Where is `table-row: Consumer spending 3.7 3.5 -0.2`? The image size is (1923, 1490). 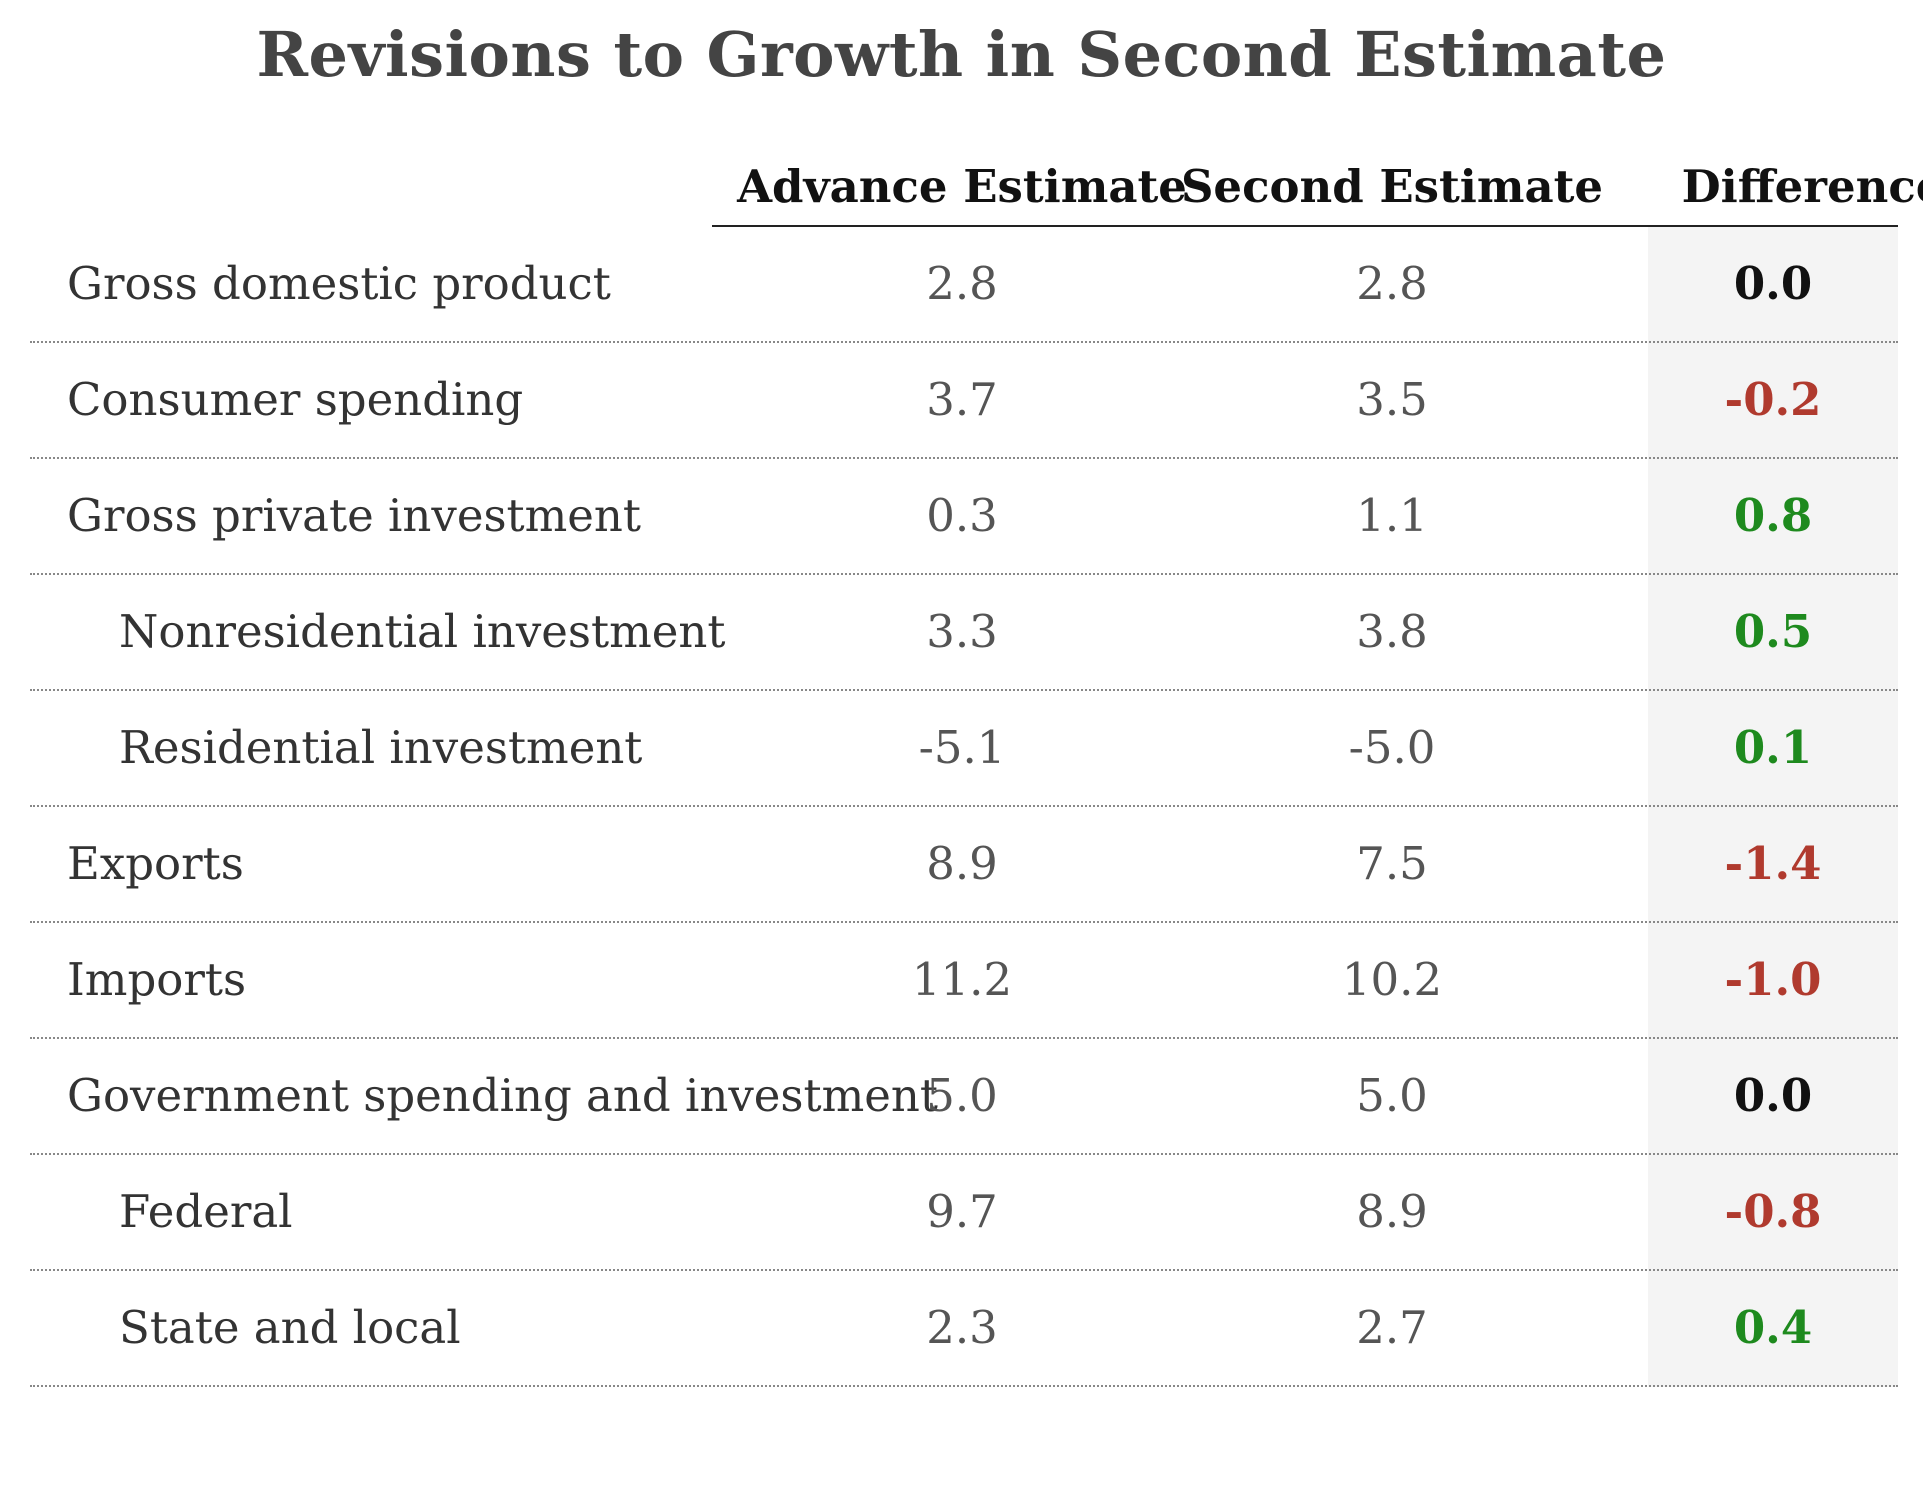 table-row: Consumer spending 3.7 3.5 -0.2 is located at coordinates (964, 401).